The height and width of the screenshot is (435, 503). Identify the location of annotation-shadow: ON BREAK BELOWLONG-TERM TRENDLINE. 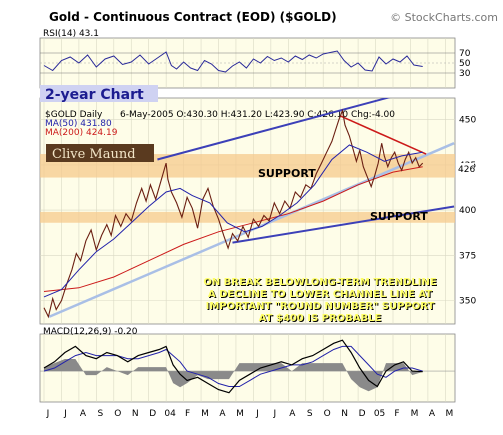
(321, 283).